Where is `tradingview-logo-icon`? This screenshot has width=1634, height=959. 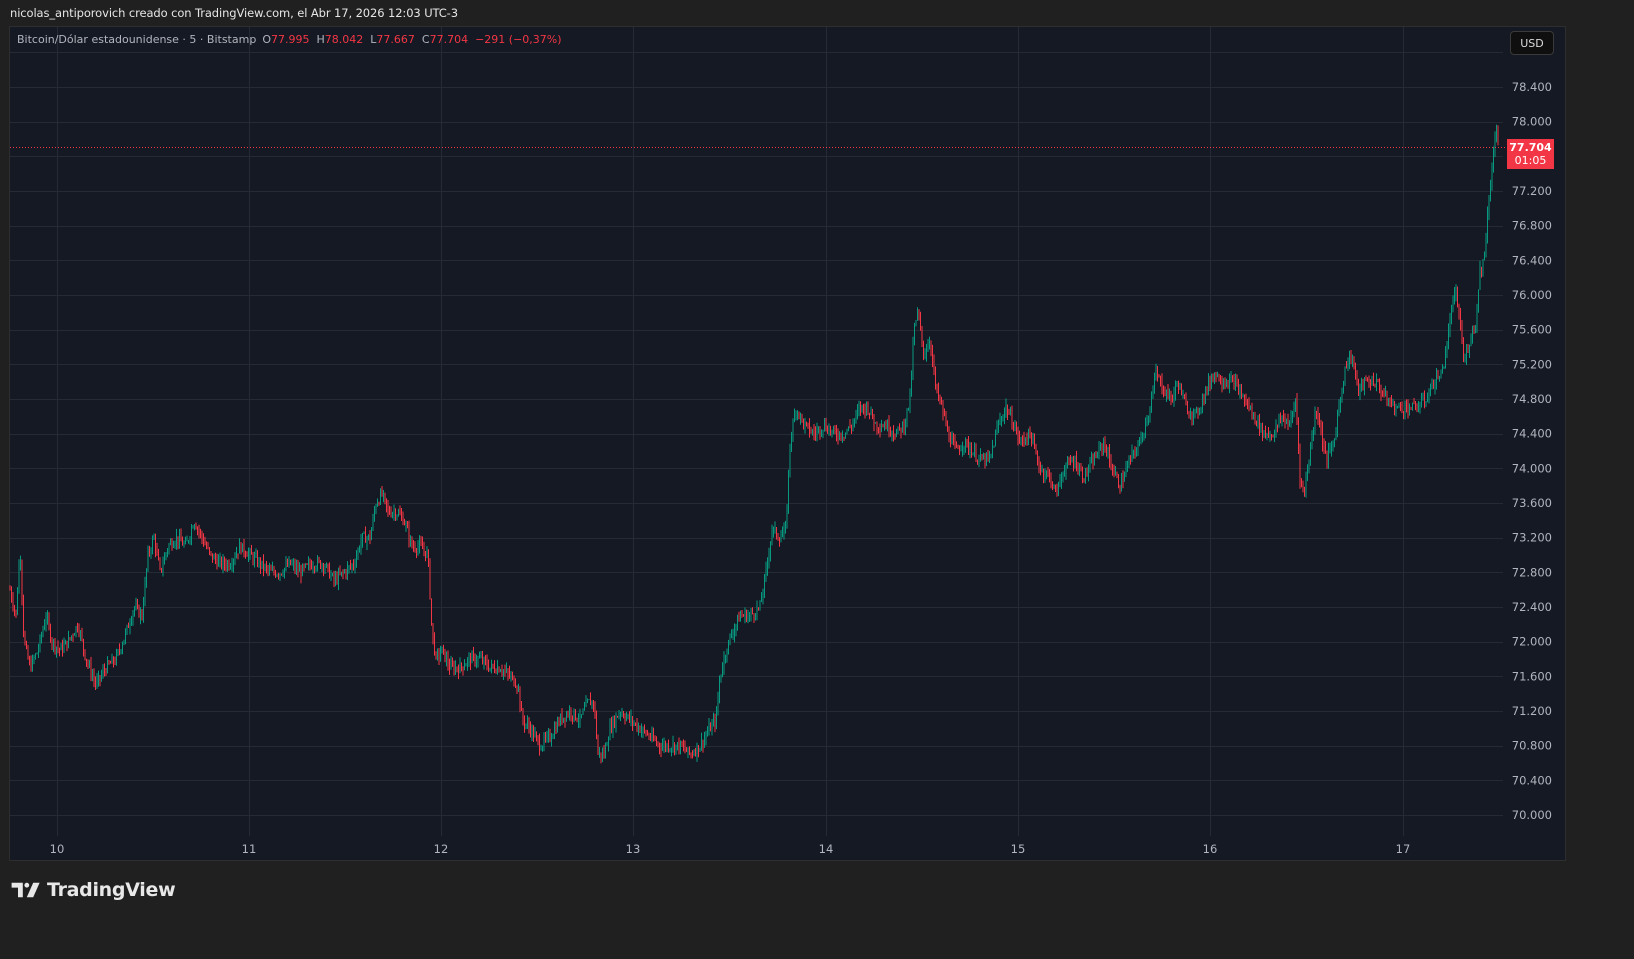 tradingview-logo-icon is located at coordinates (25, 890).